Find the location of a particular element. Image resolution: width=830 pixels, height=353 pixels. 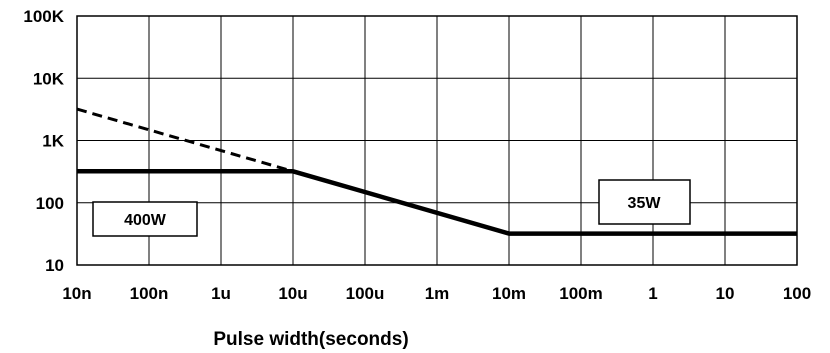

annotation-35w: 35W is located at coordinates (644, 202).